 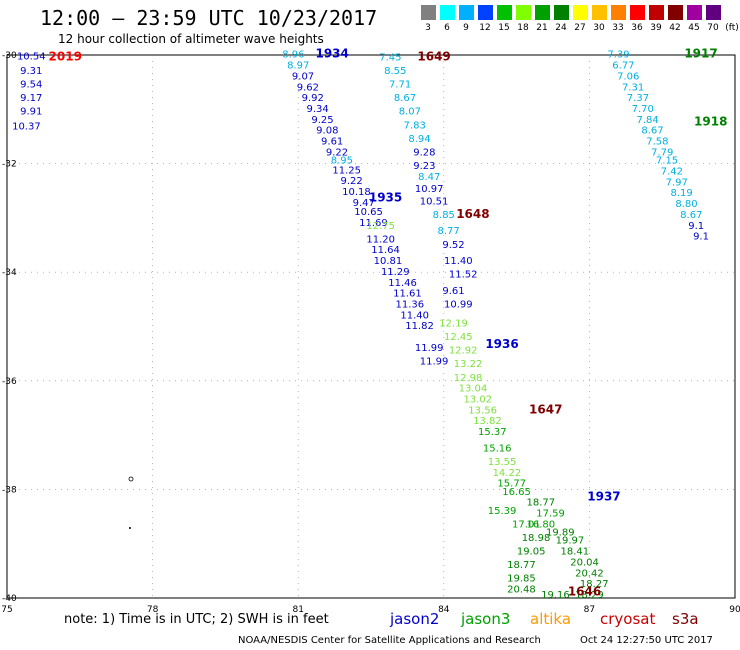 What do you see at coordinates (424, 152) in the screenshot?
I see `wave-height-value: 9.28` at bounding box center [424, 152].